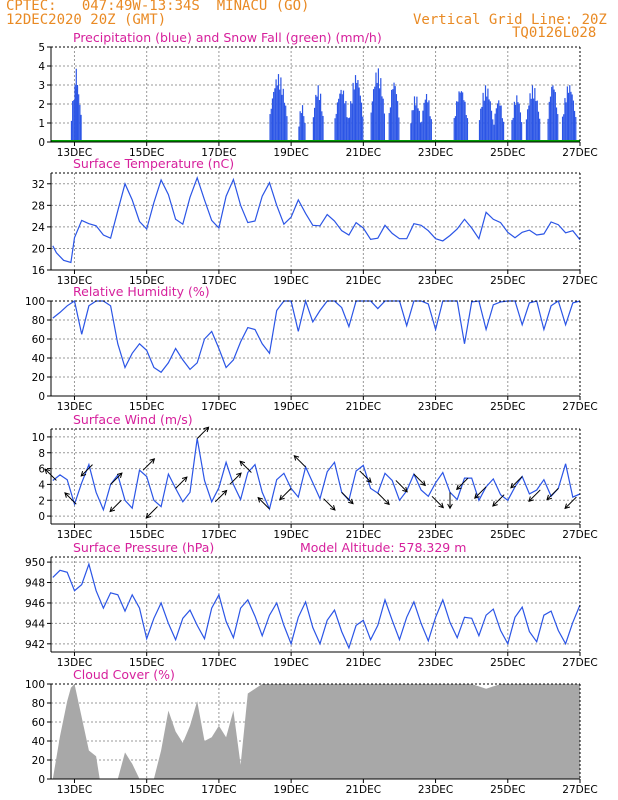  I want to click on y-tick-label: 2, so click(41, 105).